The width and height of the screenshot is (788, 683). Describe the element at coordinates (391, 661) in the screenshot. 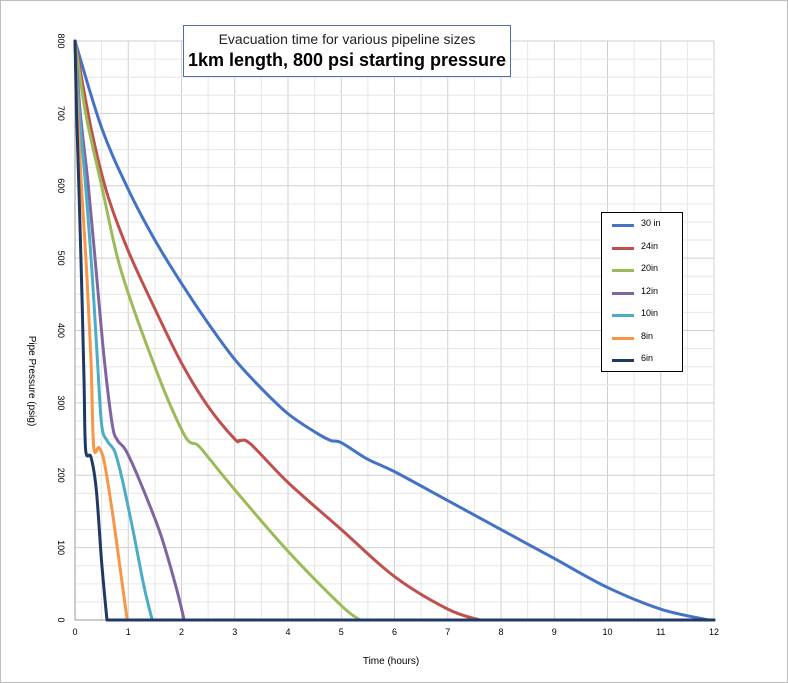

I see `x-axis-label: Time (hours)` at that location.